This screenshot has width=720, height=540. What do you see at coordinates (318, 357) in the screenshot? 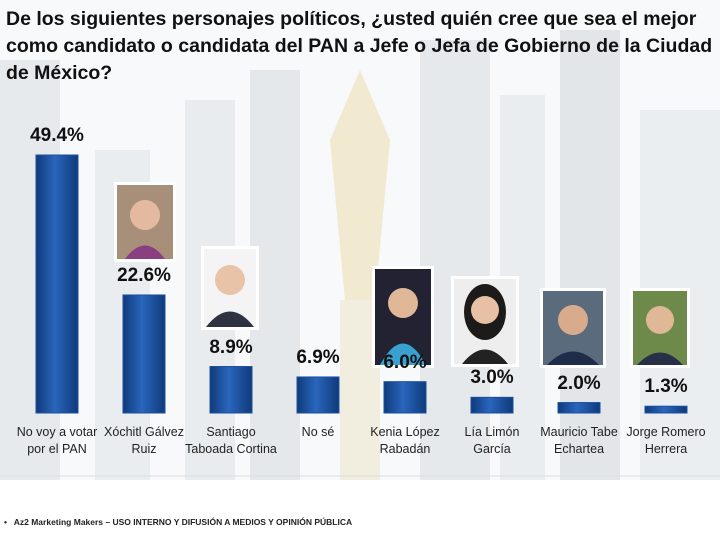
I see `value-label: 6.9%` at bounding box center [318, 357].